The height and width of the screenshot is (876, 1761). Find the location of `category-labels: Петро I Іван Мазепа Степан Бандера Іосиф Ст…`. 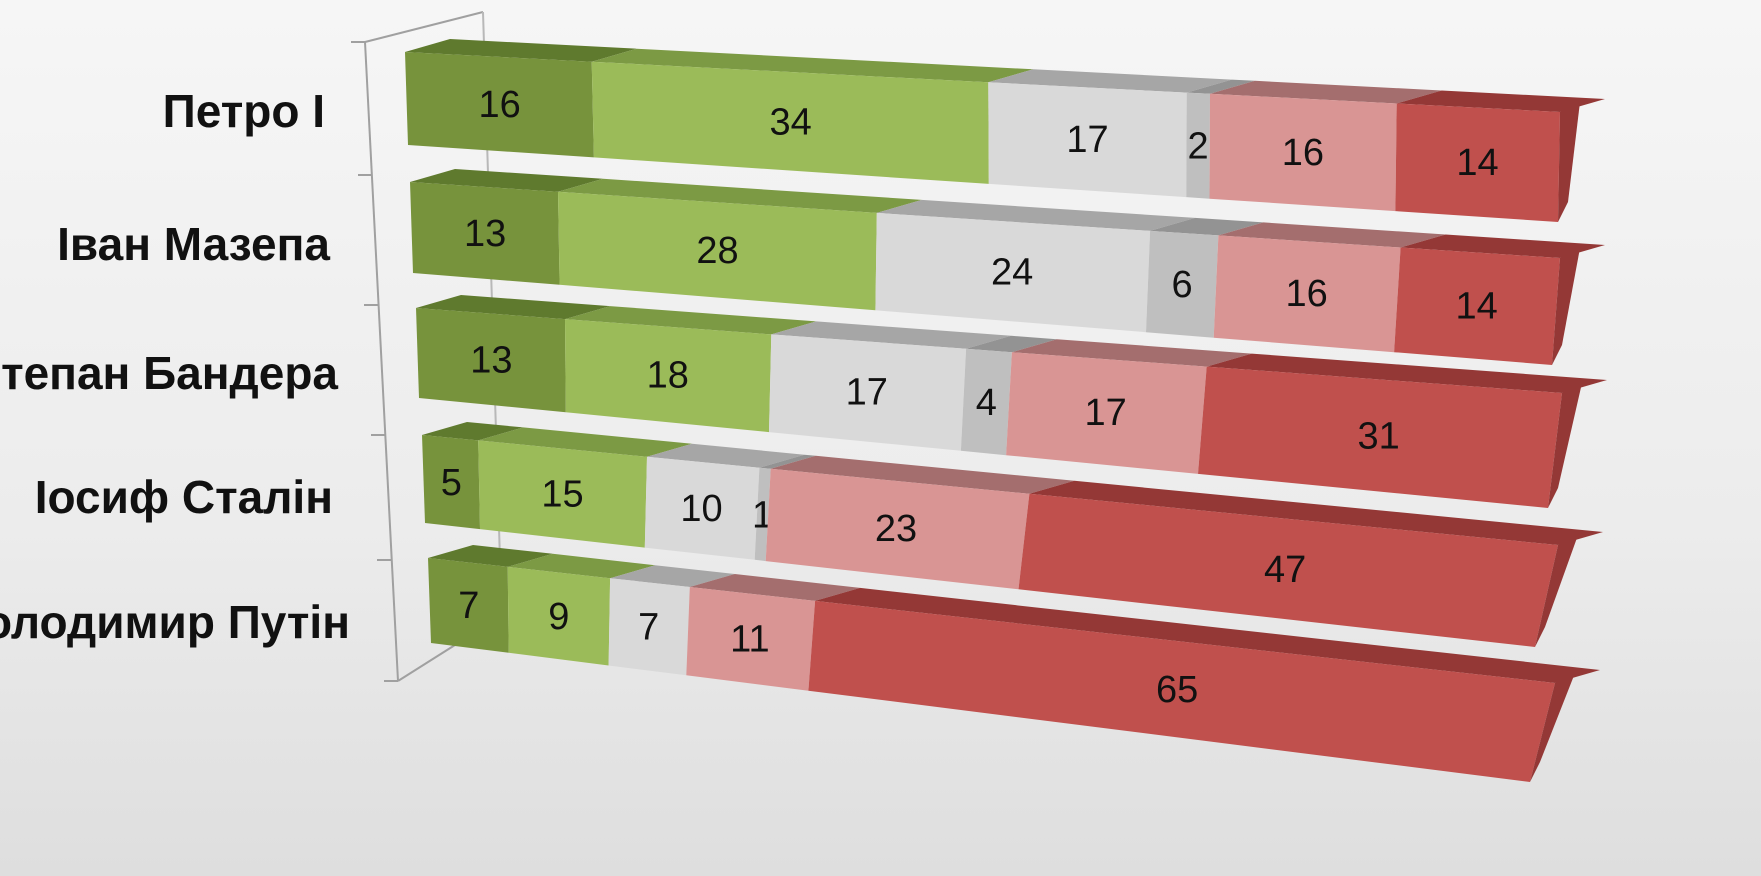

category-labels: Петро I Іван Мазепа Степан Бандера Іосиф Ст… is located at coordinates (175, 366).